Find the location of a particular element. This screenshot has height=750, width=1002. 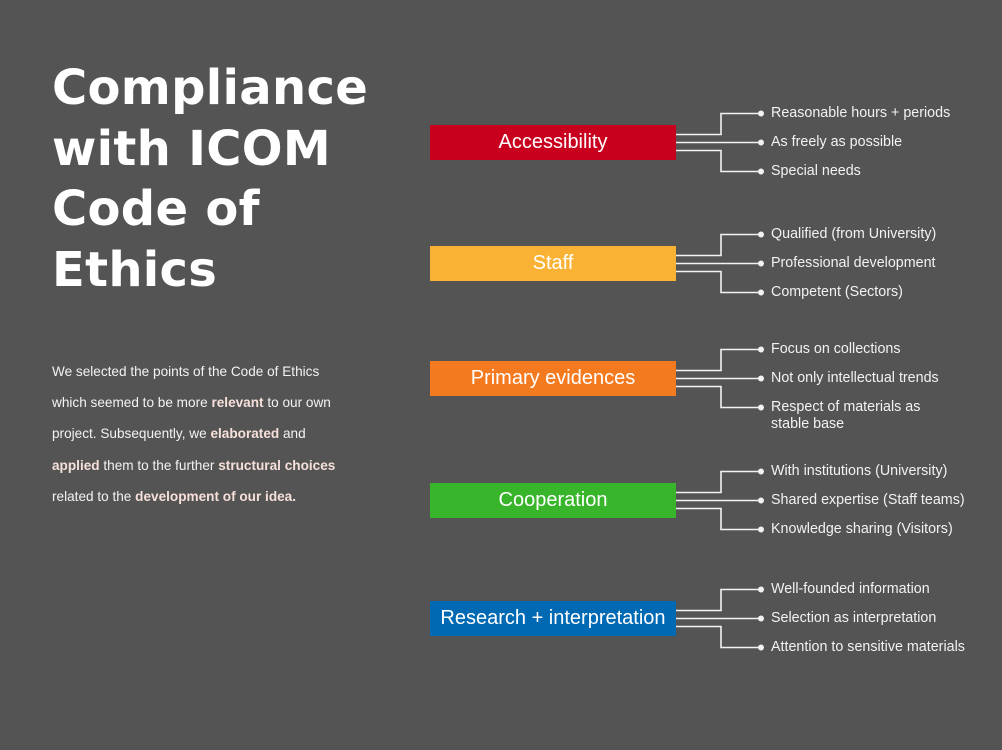

page-title: Compliance with ICOM Code of Ethics is located at coordinates (232, 179).